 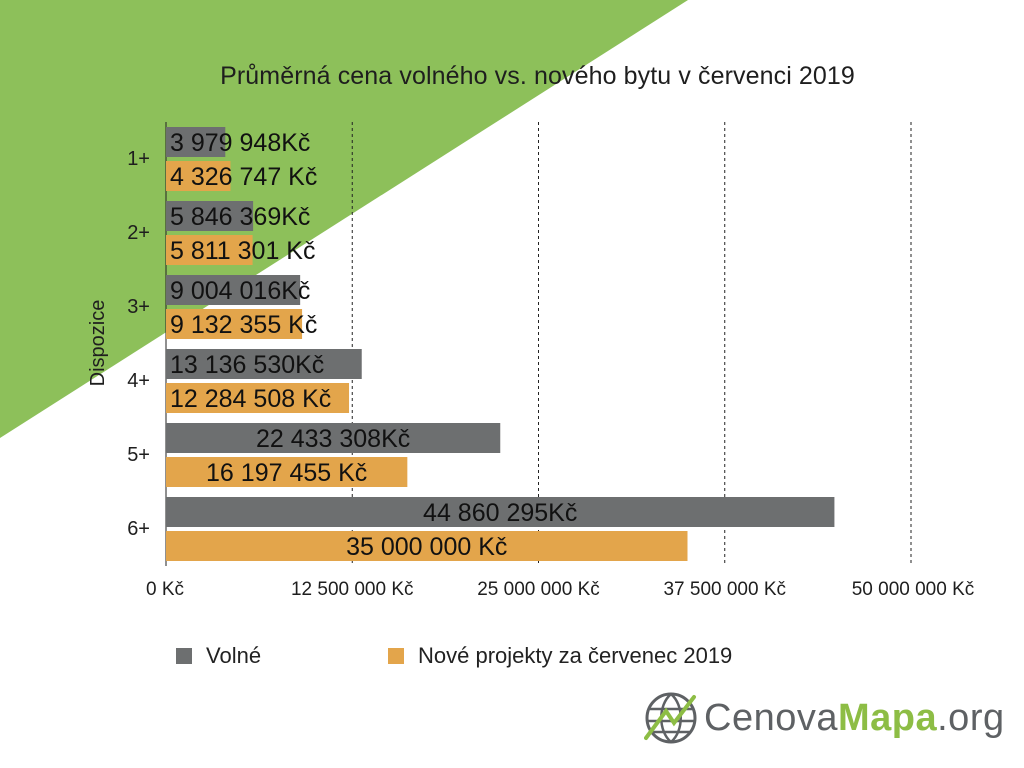 What do you see at coordinates (165, 589) in the screenshot?
I see `x-tick-label: 0 Kč` at bounding box center [165, 589].